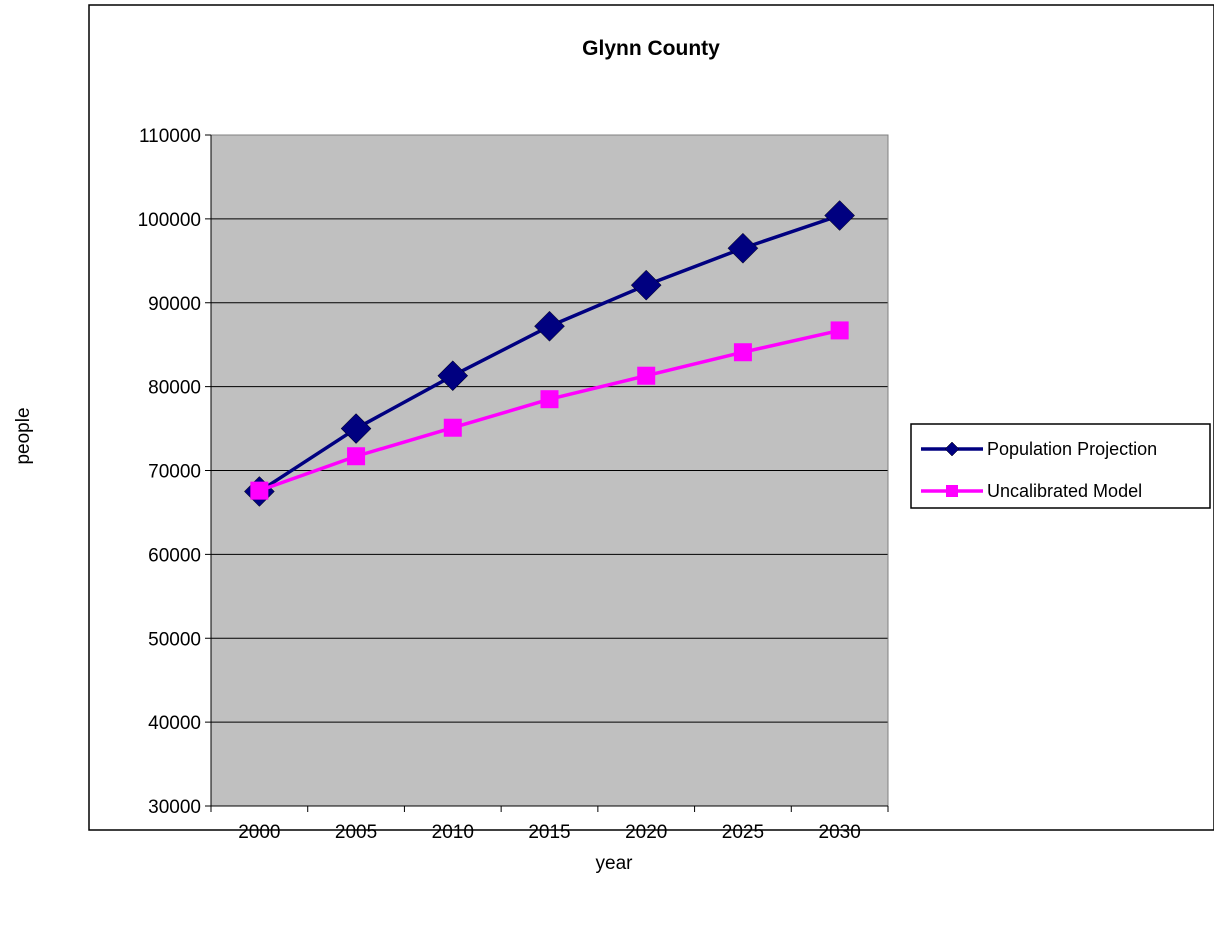 This screenshot has width=1214, height=936. I want to click on y-tick-label: 90000, so click(174, 304).